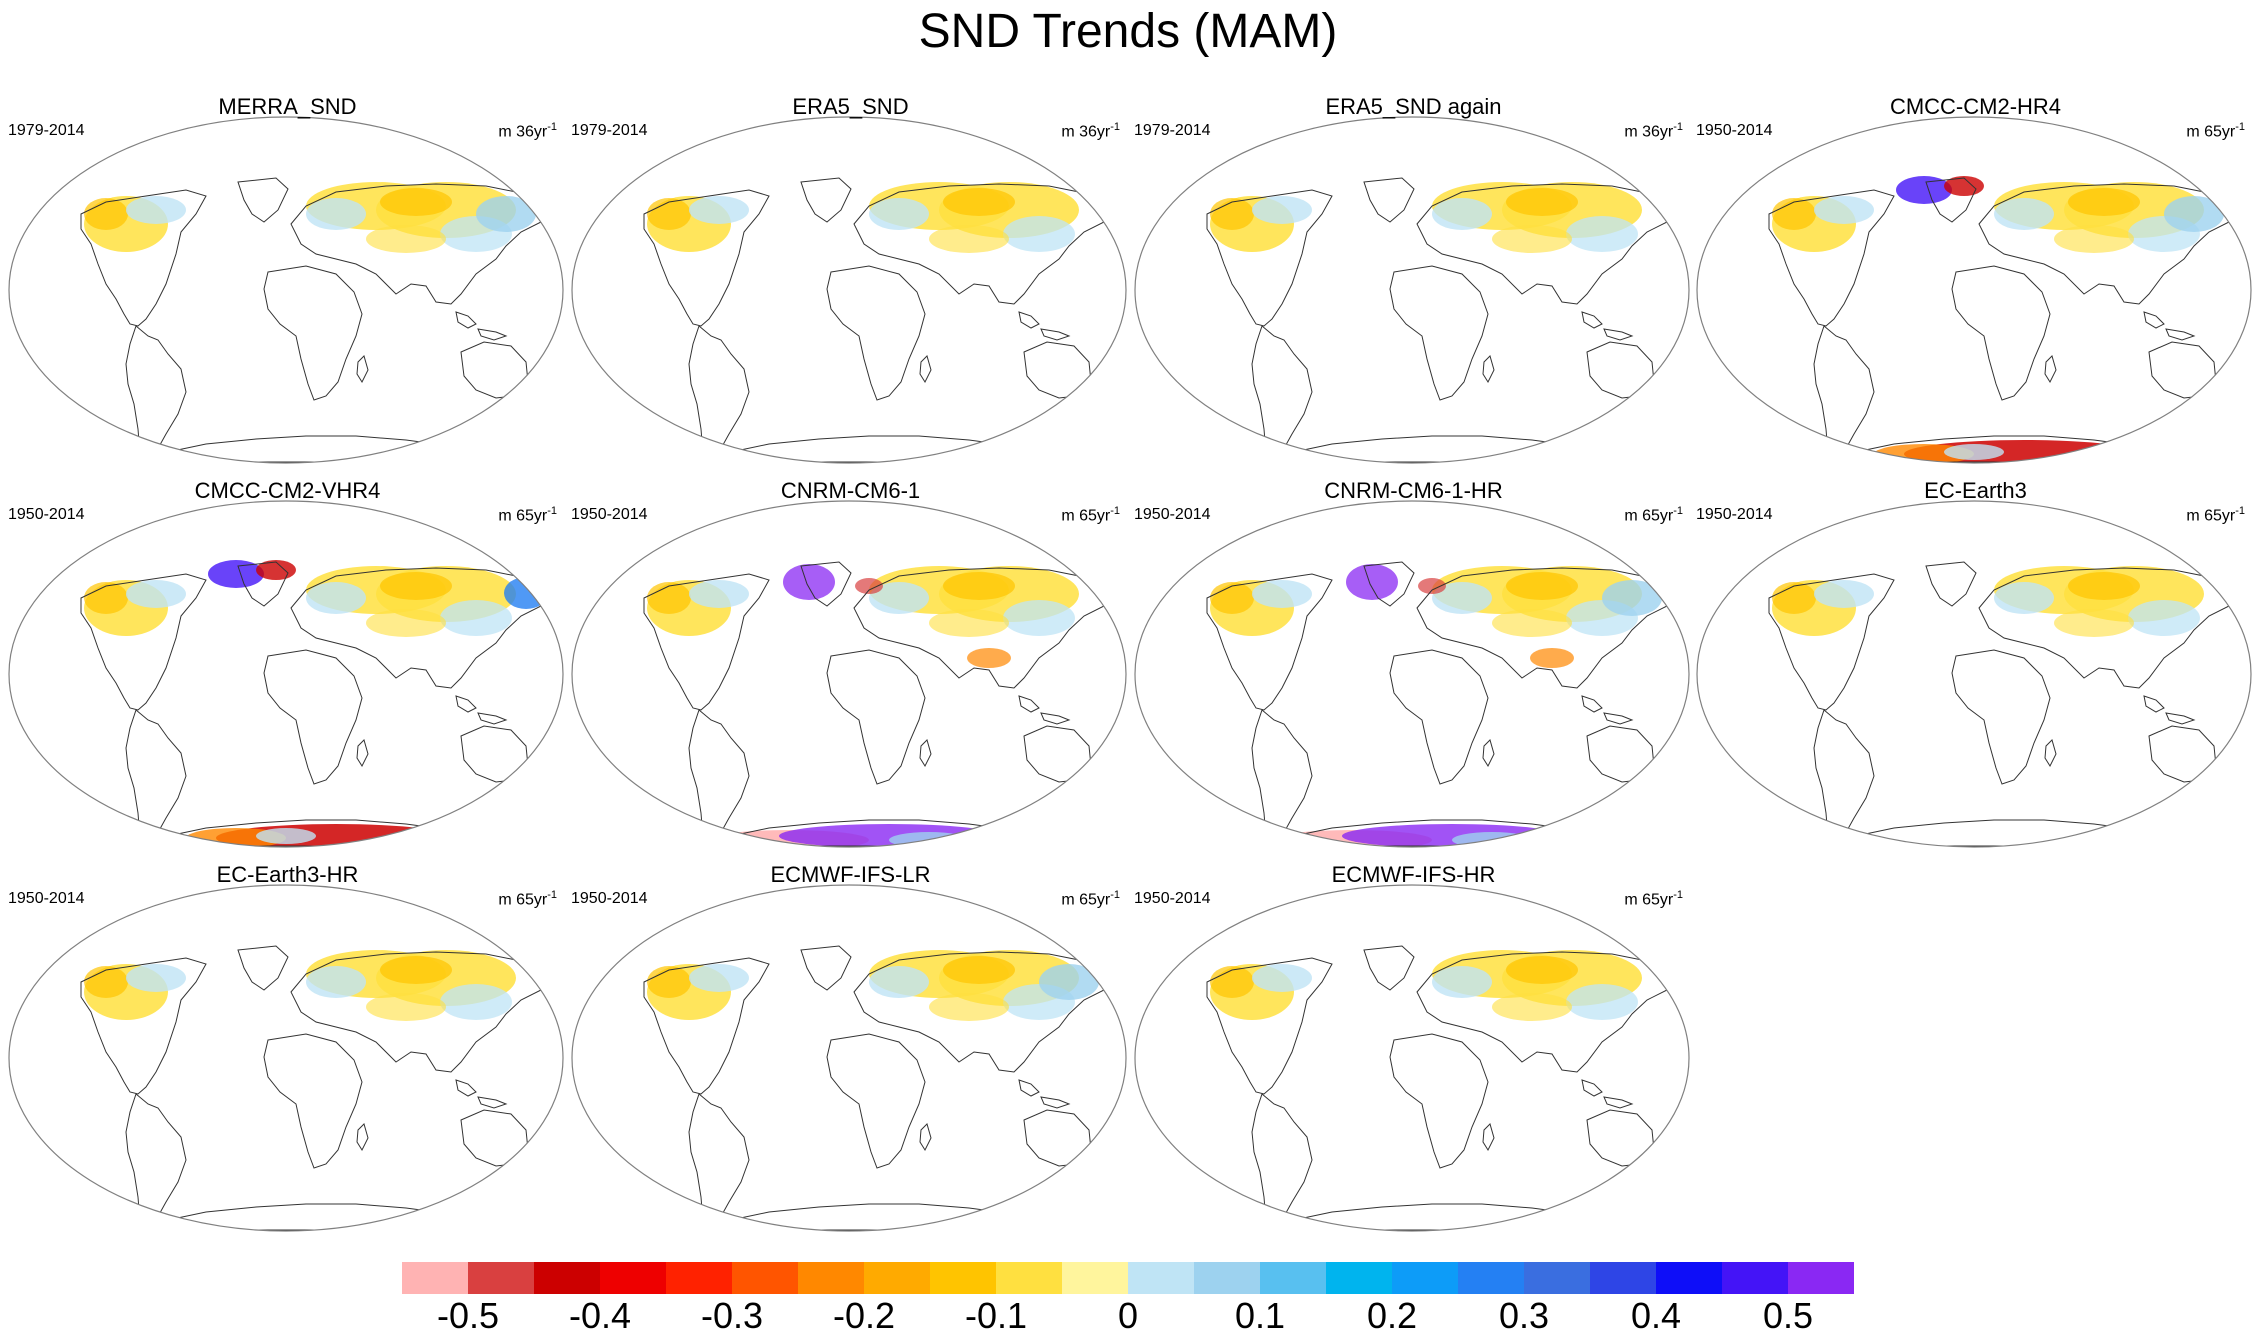  What do you see at coordinates (287, 106) in the screenshot?
I see `panel-title: MERRA_SND` at bounding box center [287, 106].